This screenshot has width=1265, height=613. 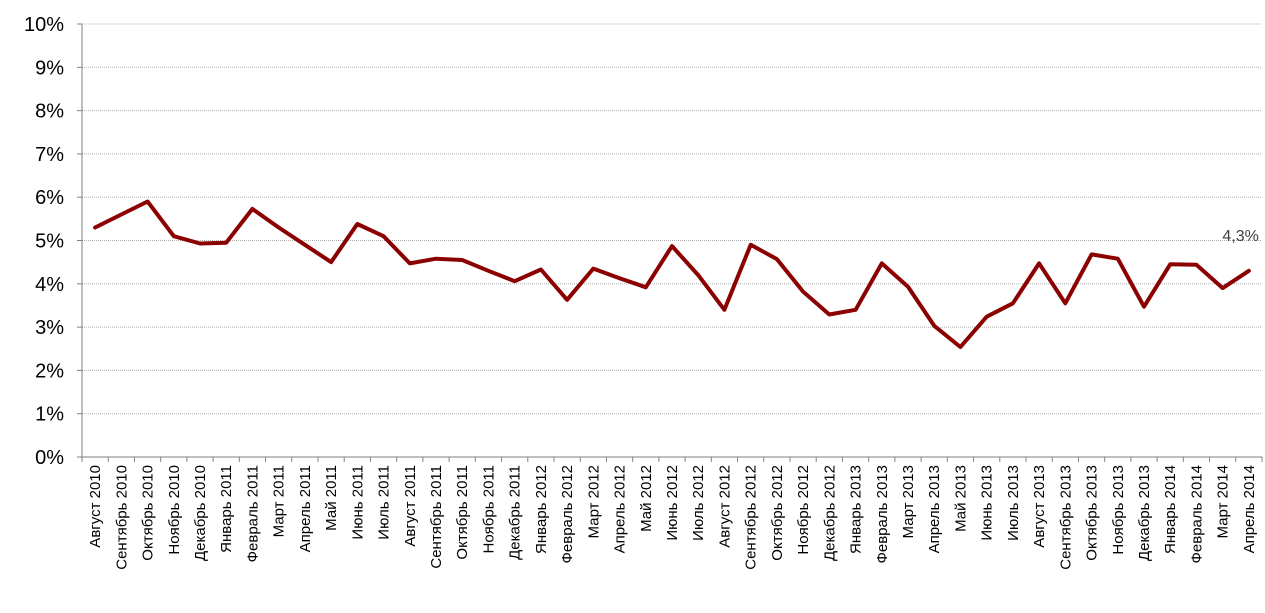 What do you see at coordinates (593, 501) in the screenshot?
I see `x-tick-label: Март 2012` at bounding box center [593, 501].